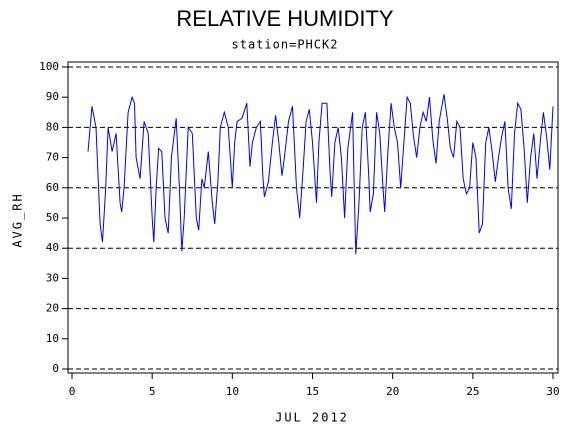 The width and height of the screenshot is (570, 430). I want to click on y-tick-label: 100, so click(49, 66).